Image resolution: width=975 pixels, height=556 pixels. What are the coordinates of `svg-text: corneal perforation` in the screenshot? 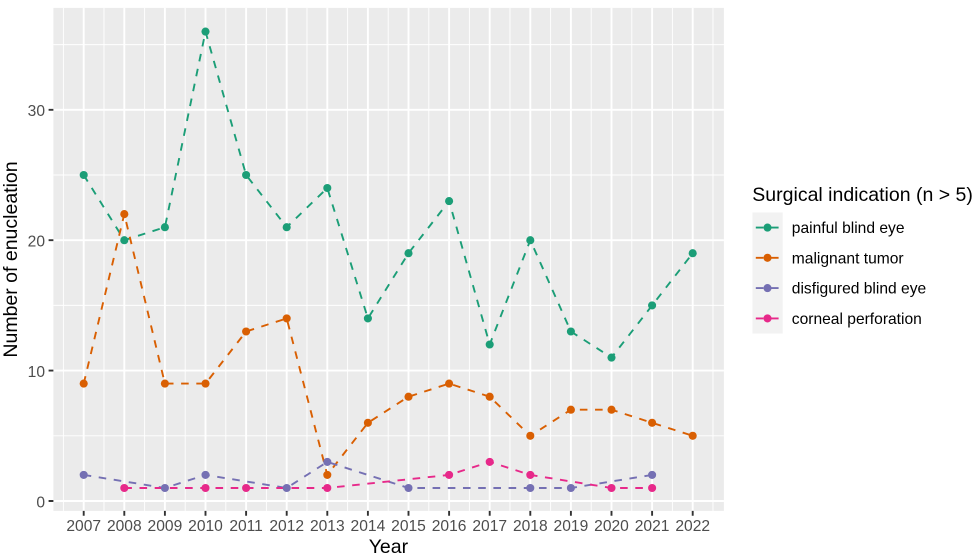 It's located at (857, 319).